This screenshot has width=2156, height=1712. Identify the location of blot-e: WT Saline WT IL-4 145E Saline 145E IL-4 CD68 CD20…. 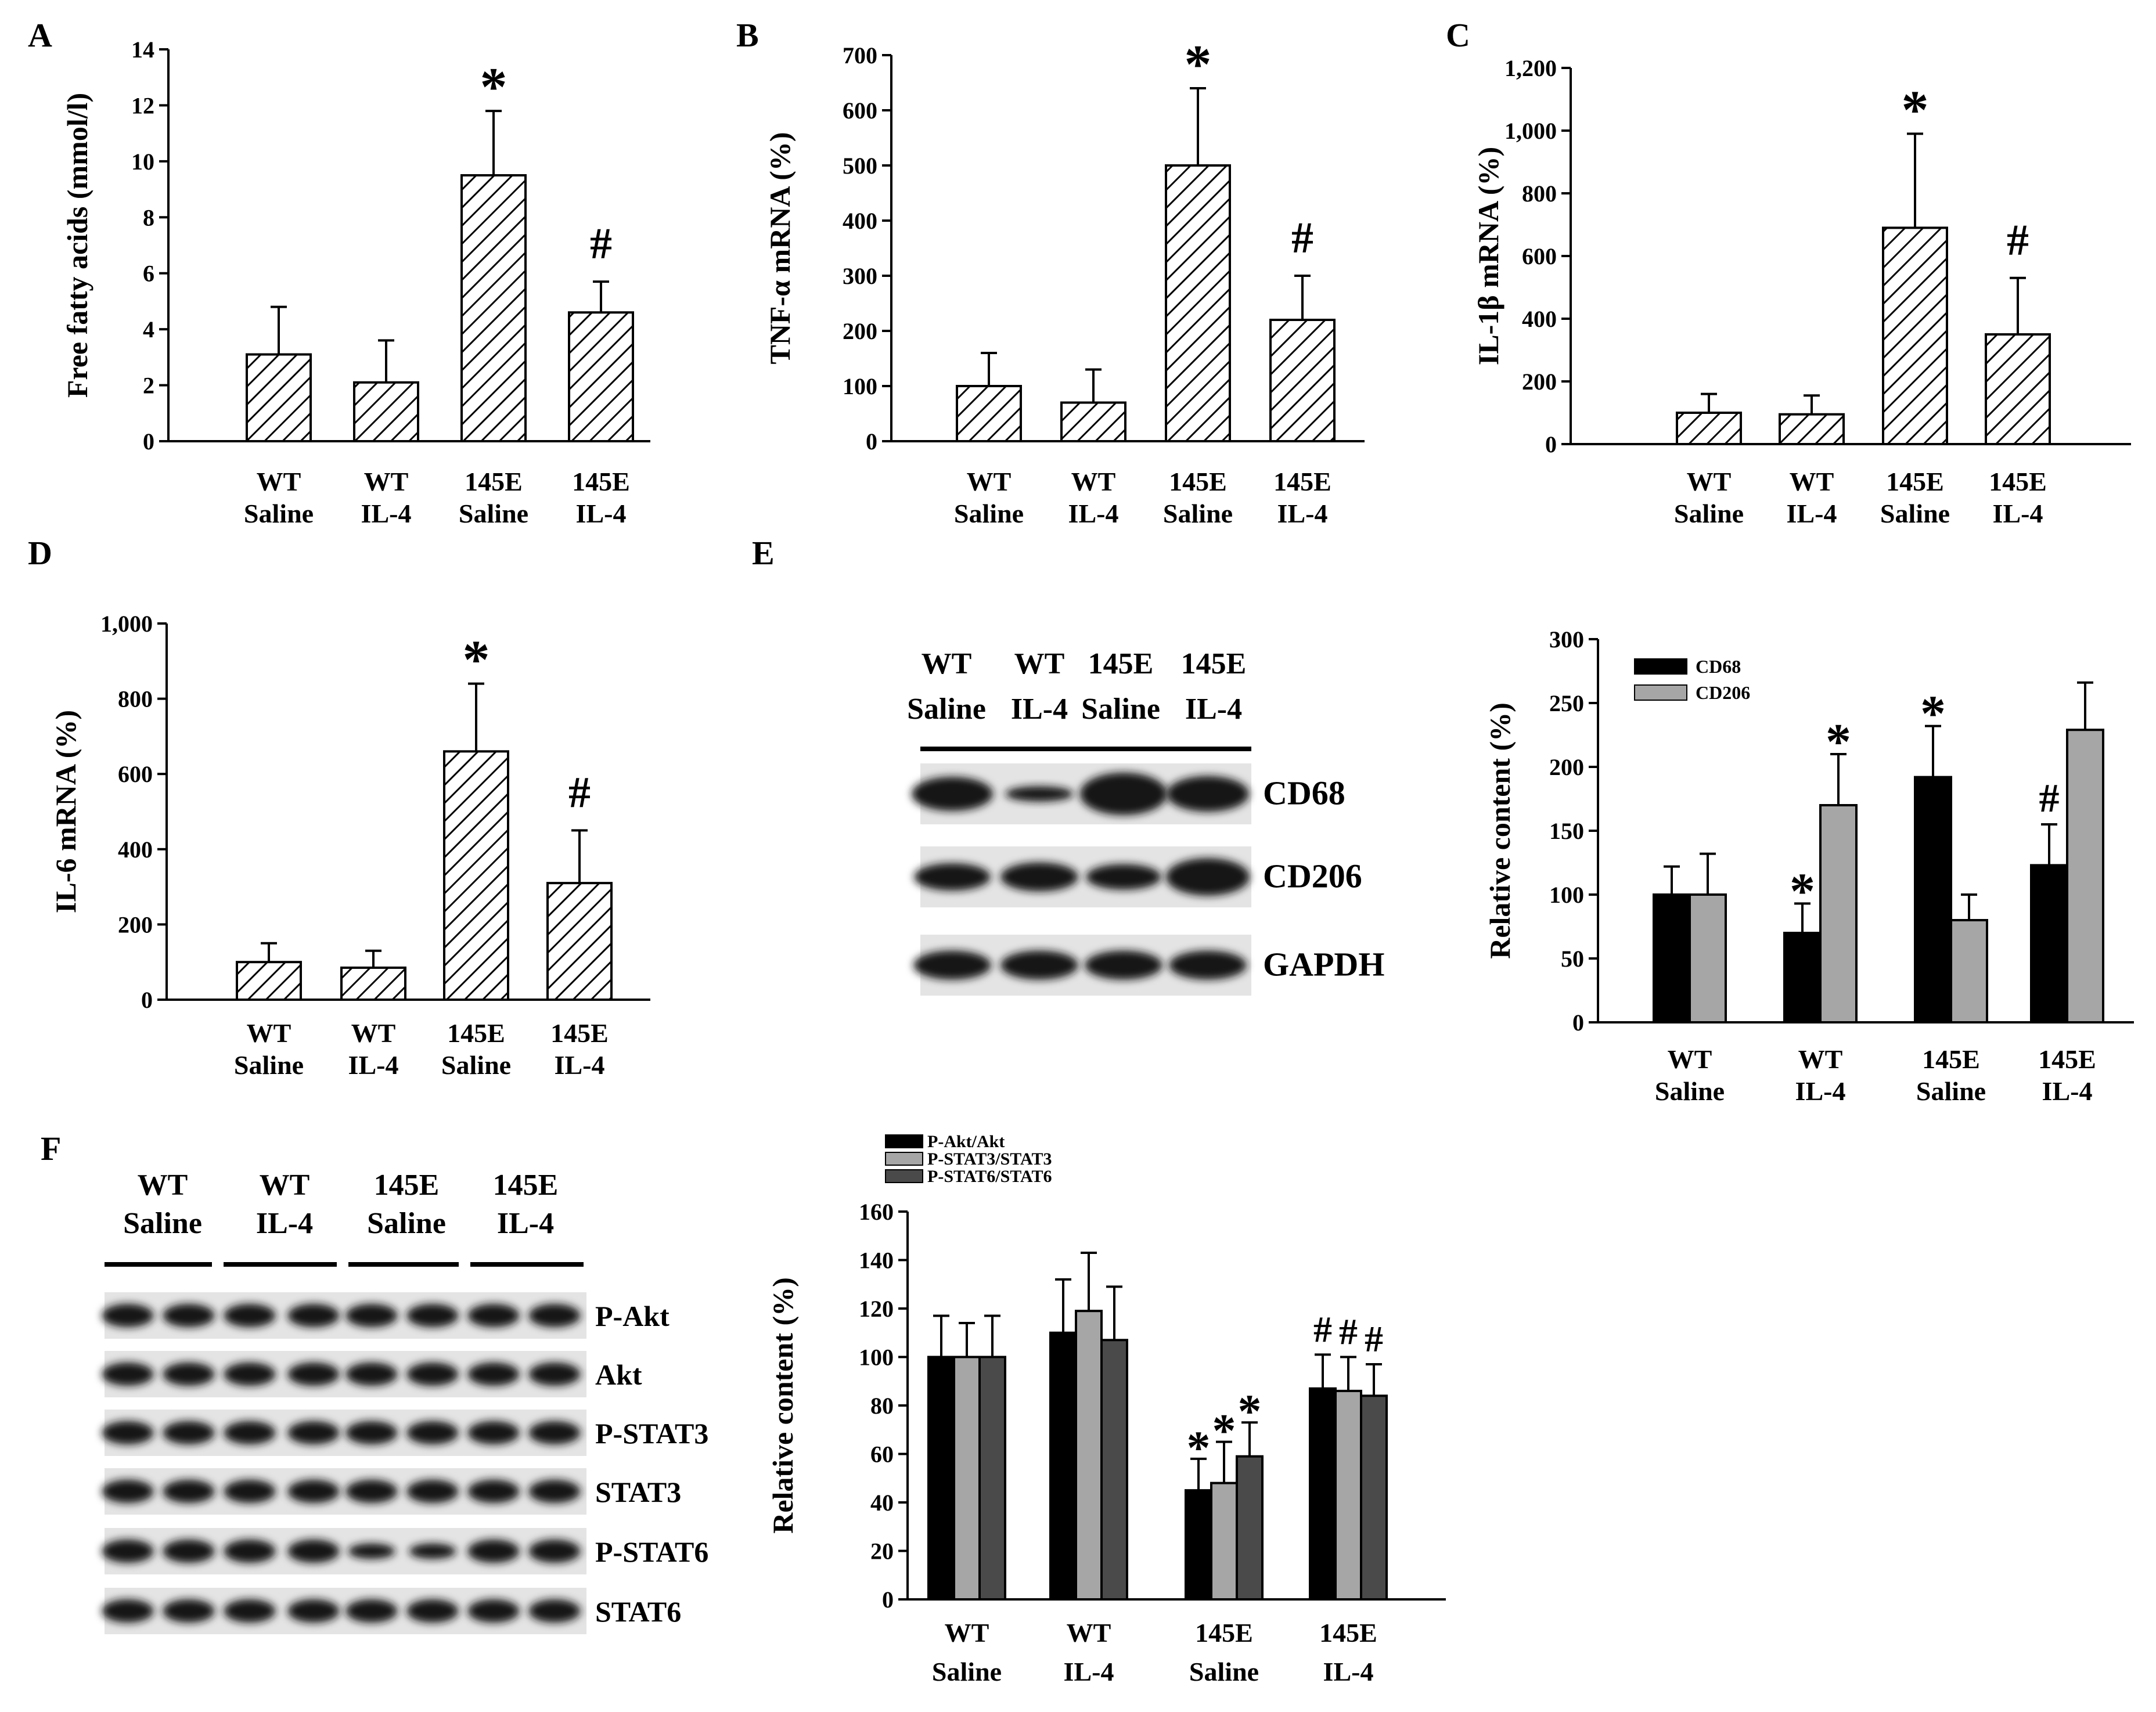
(1145, 822).